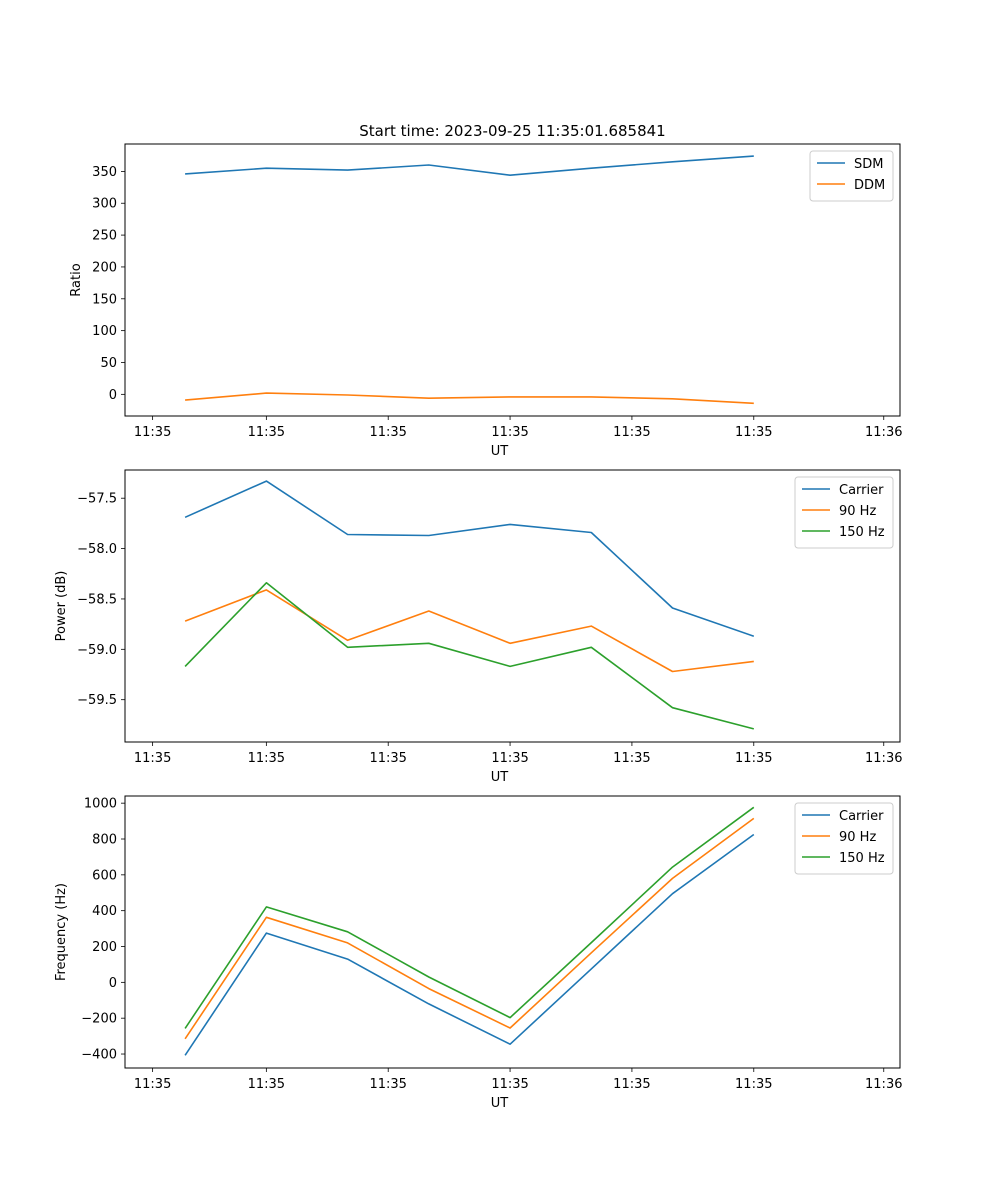 This screenshot has height=1200, width=1000. Describe the element at coordinates (61, 606) in the screenshot. I see `y-axis-label: Power (dB)` at that location.